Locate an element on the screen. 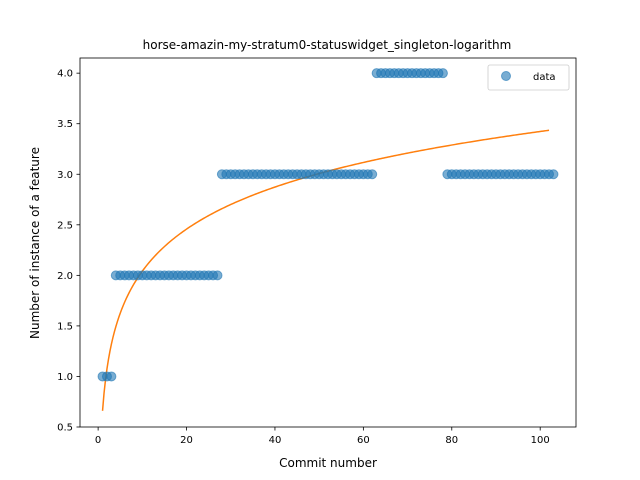 This screenshot has width=640, height=480. y-tick-label: 1.5 is located at coordinates (65, 326).